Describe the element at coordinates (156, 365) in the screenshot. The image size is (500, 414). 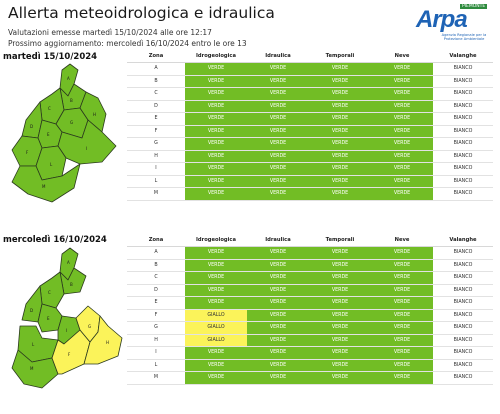
I see `zone-cell: L` at that location.